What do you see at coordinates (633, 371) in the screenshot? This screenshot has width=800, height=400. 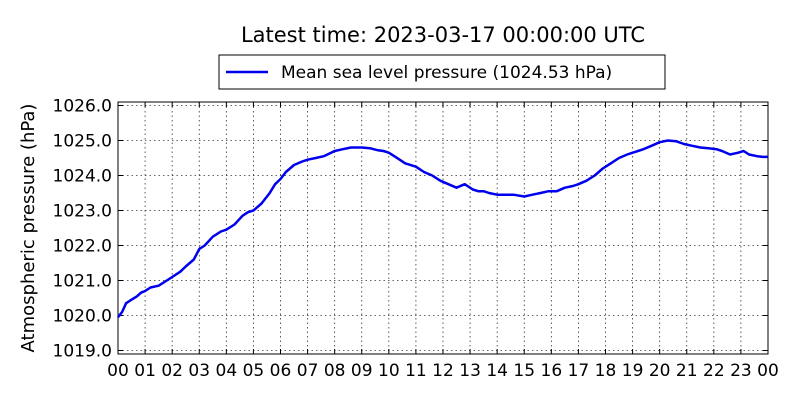 I see `x-tick-label: 19` at bounding box center [633, 371].